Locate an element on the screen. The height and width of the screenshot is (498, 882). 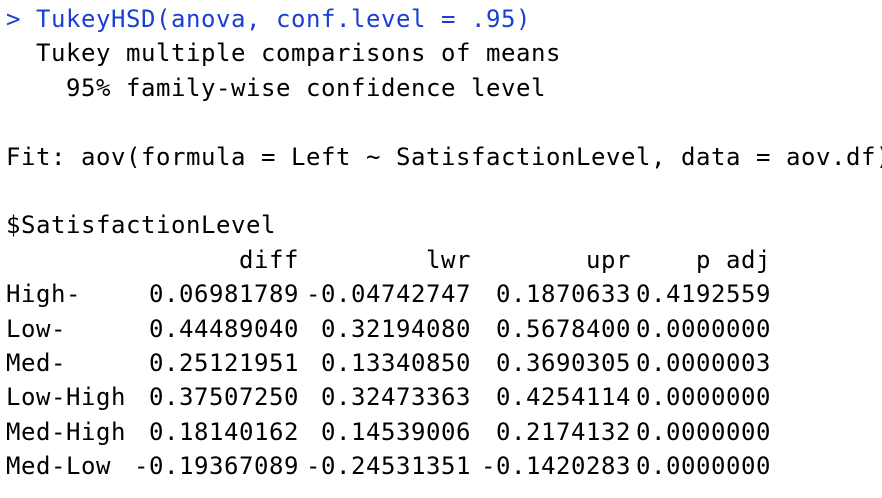
header-lwr: lwr is located at coordinates (448, 259).